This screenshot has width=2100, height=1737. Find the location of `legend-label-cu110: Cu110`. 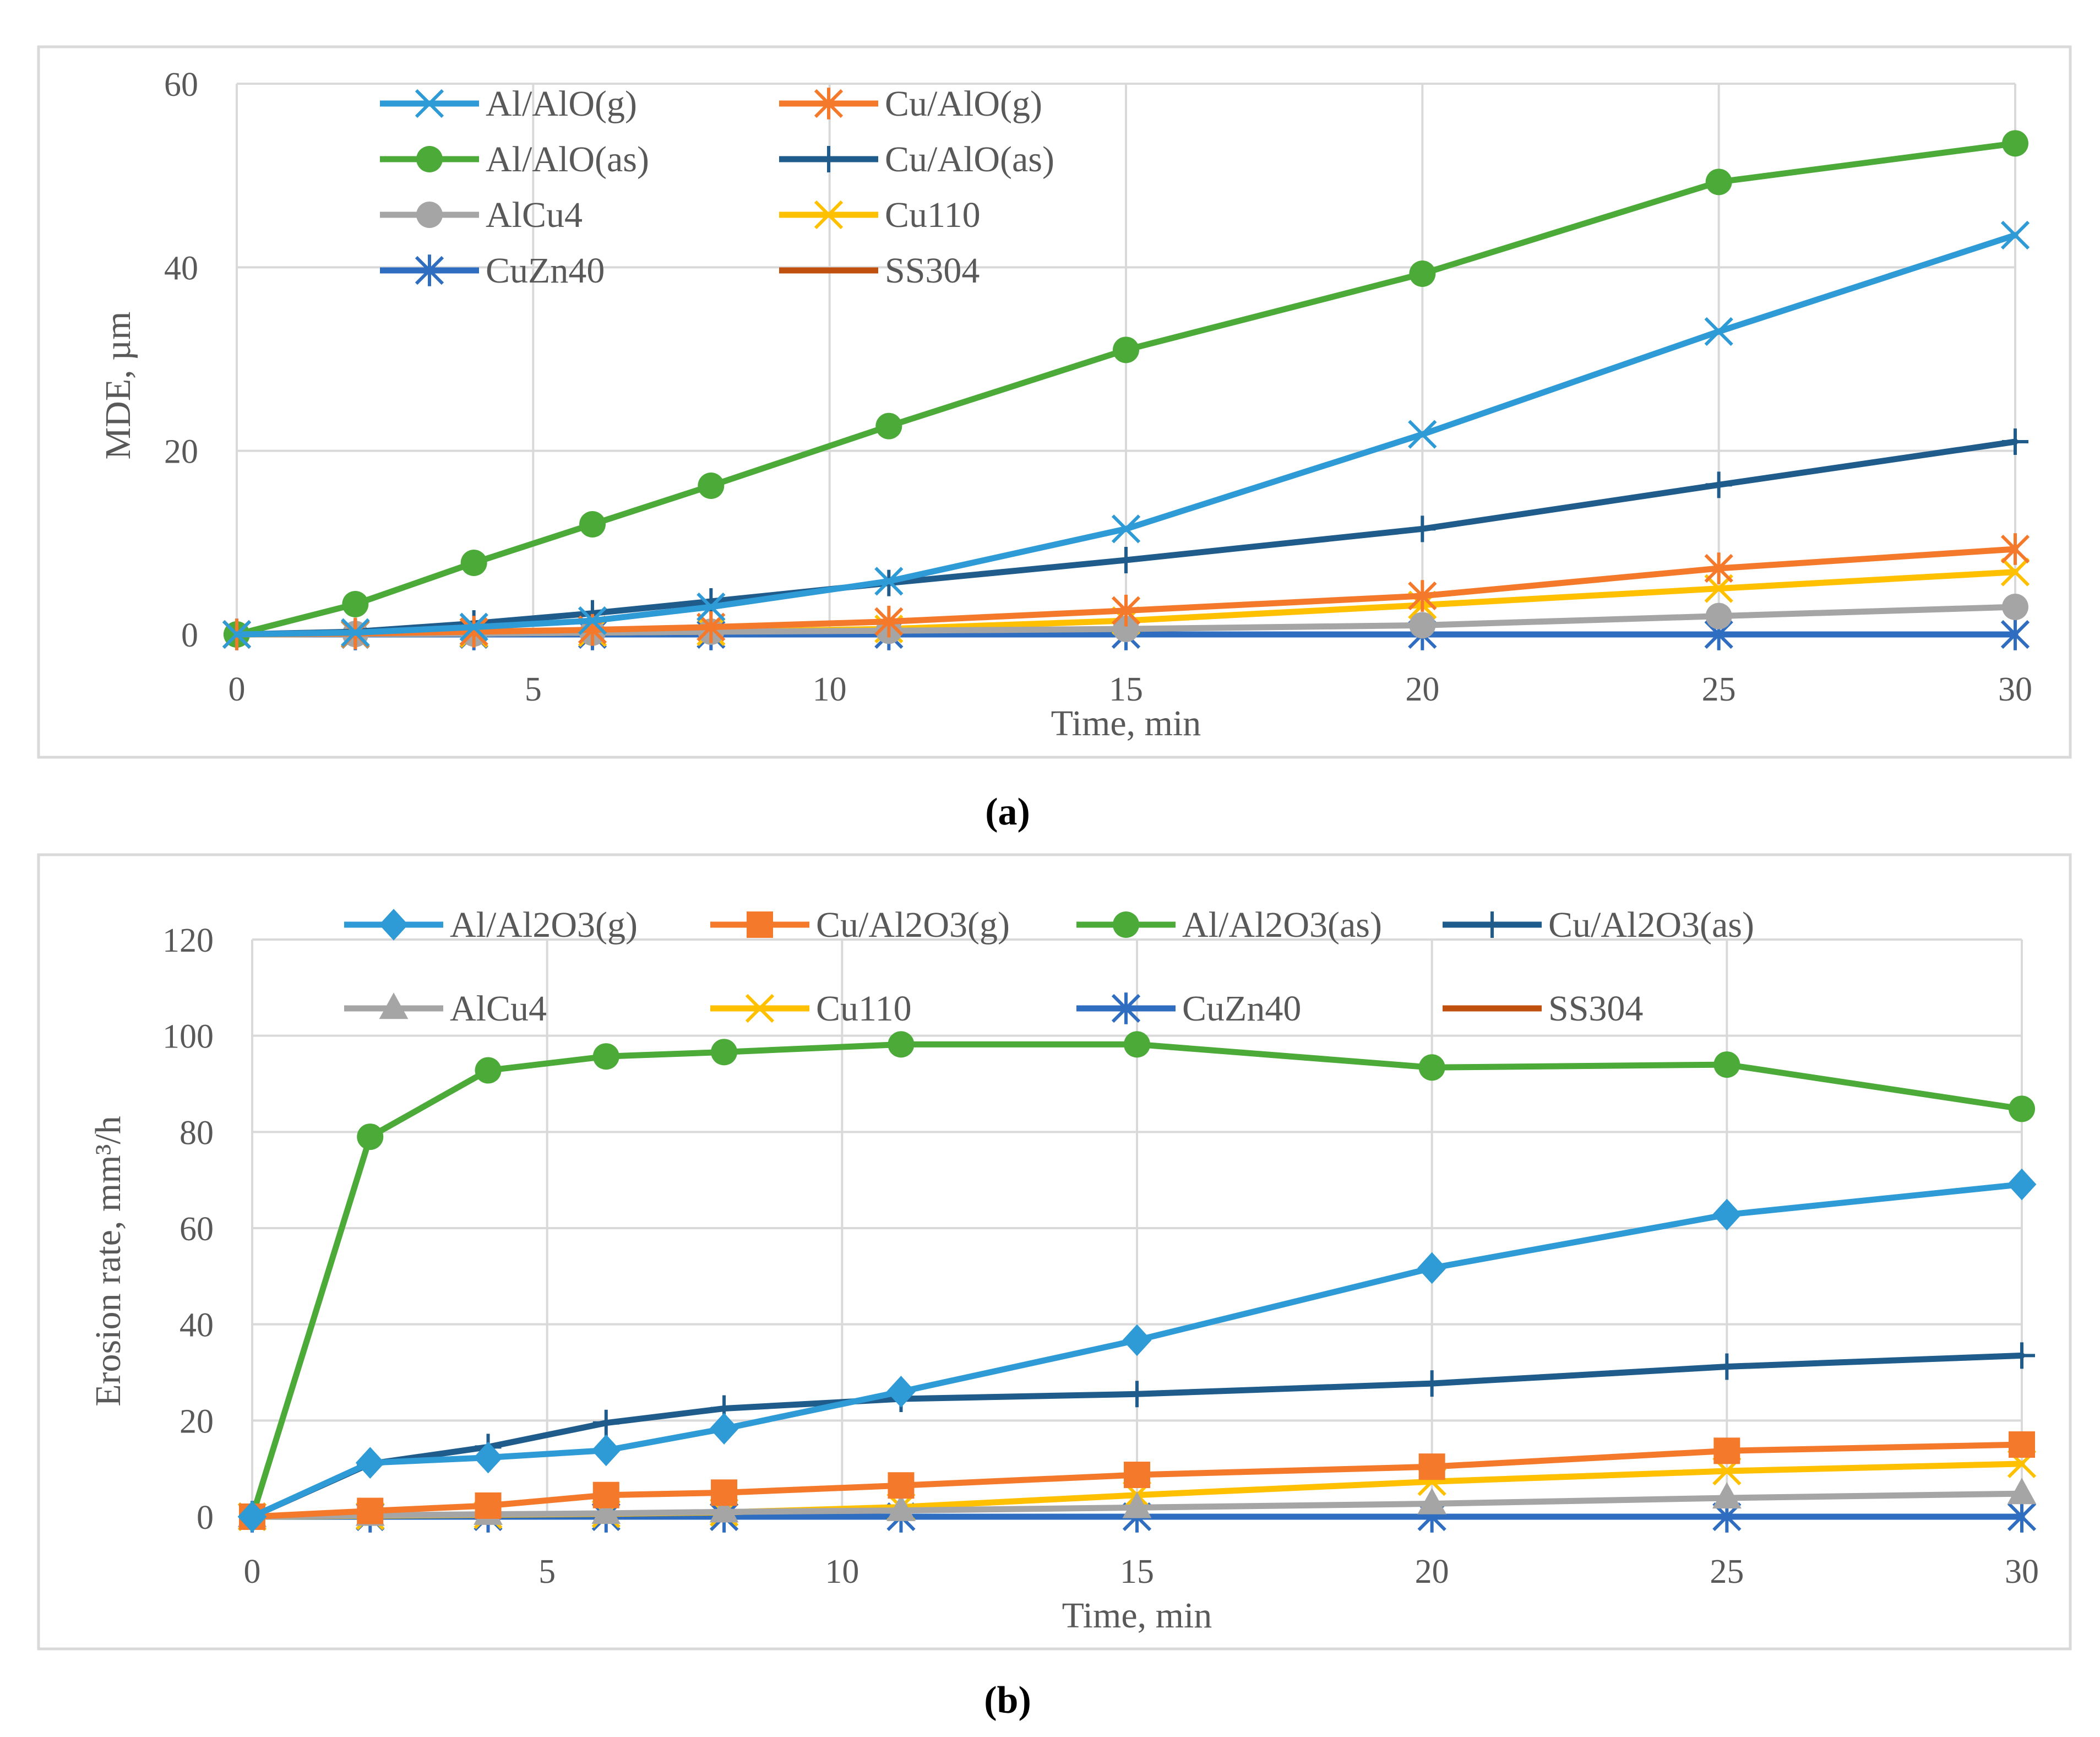

legend-label-cu110: Cu110 is located at coordinates (933, 215).